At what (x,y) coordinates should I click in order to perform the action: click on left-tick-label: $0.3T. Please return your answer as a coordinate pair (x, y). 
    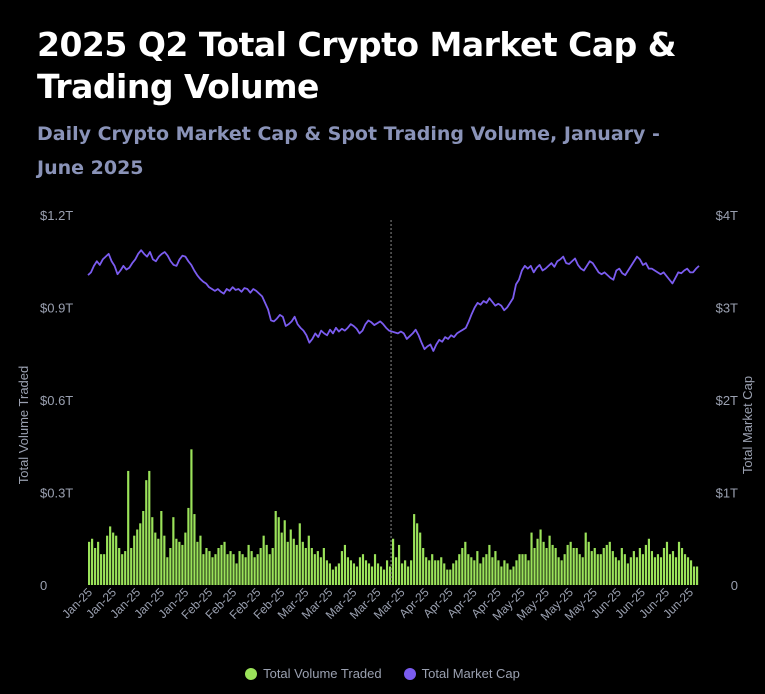
    Looking at the image, I should click on (56, 493).